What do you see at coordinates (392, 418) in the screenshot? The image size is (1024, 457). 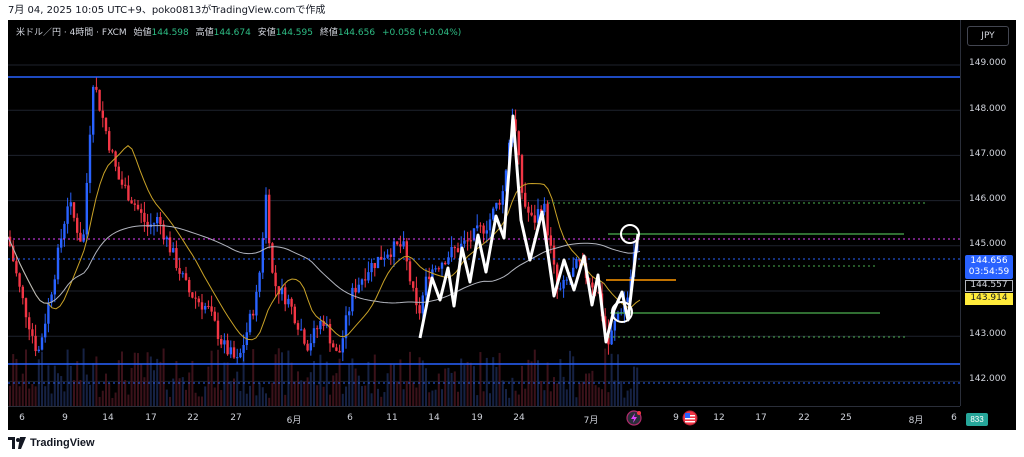 I see `time-tick: 11` at bounding box center [392, 418].